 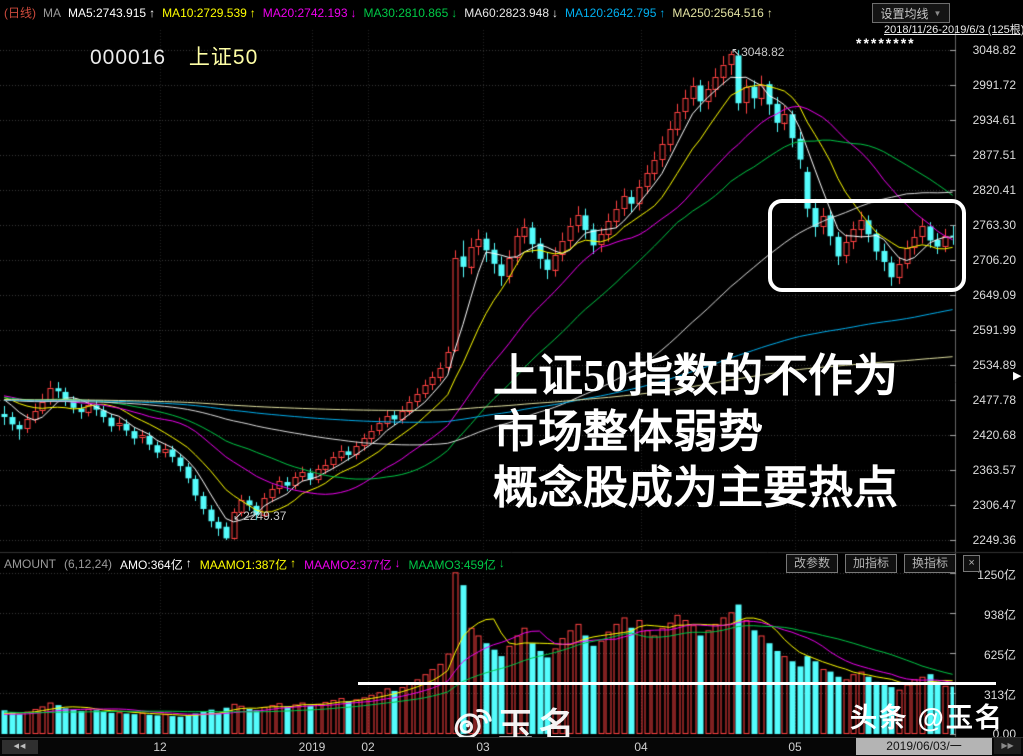 I want to click on ma-legend-value: MA120:2642.795, so click(x=611, y=12).